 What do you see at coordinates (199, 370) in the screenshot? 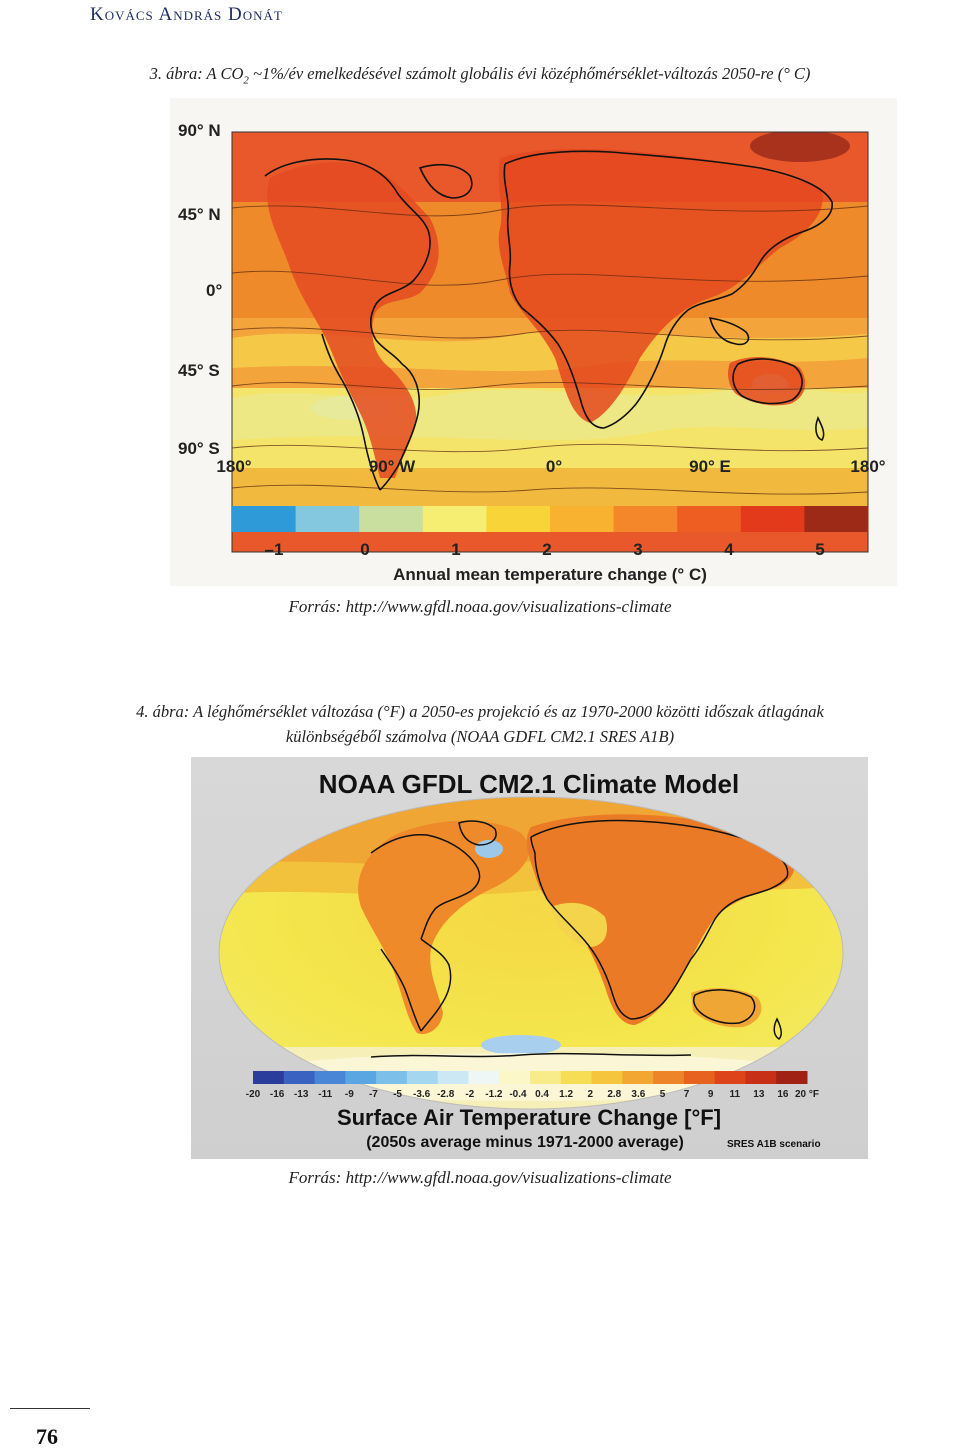
I see `lat-label-45s: 45° S` at bounding box center [199, 370].